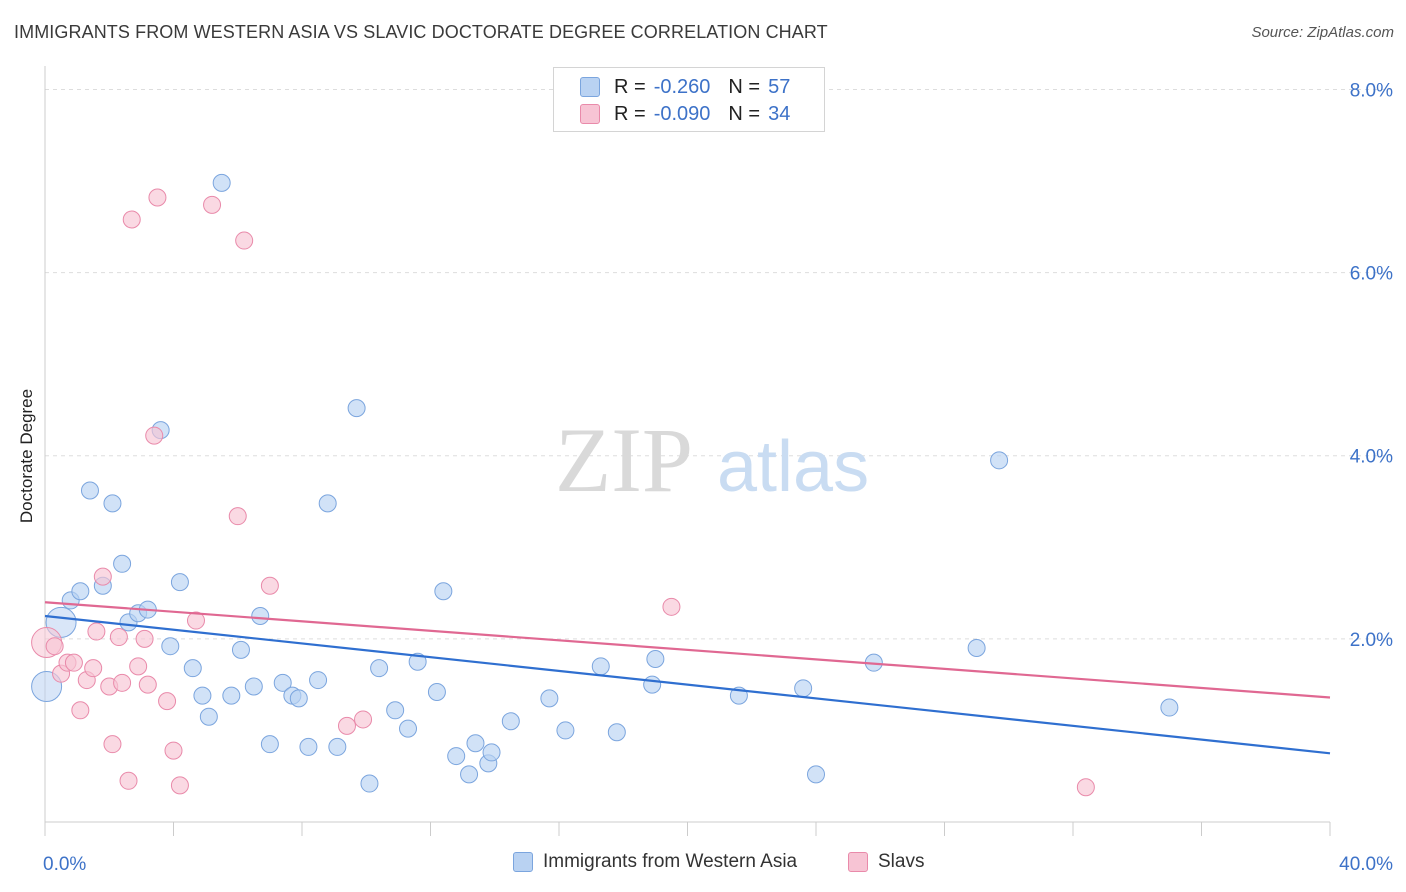  I want to click on stats-row-slavs: R = -0.090 N = 34, so click(685, 114).